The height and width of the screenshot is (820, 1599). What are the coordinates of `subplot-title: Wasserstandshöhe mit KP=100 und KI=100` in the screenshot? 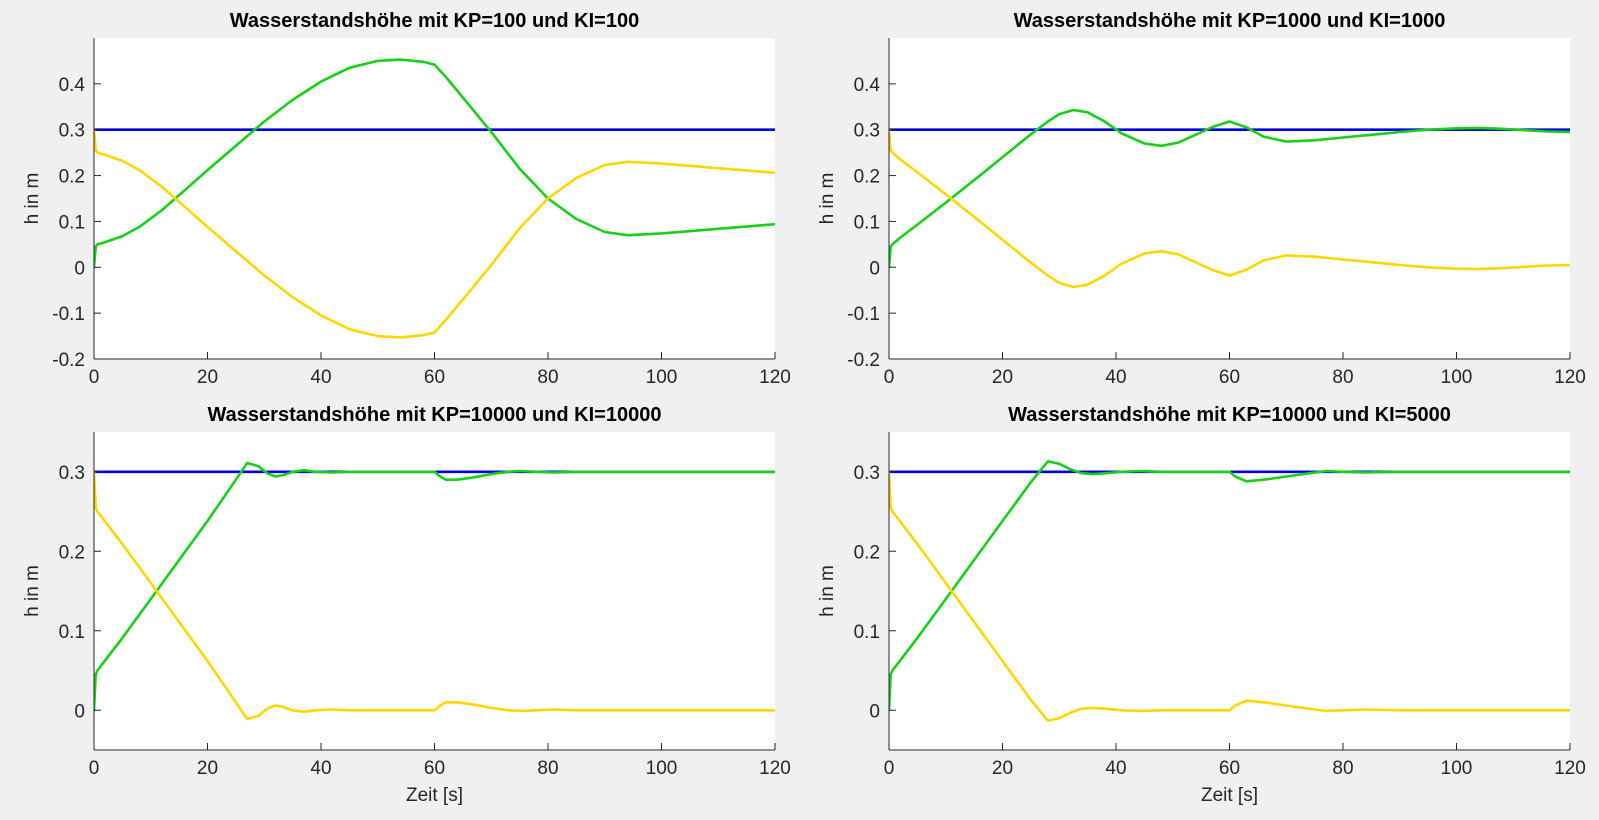 It's located at (434, 21).